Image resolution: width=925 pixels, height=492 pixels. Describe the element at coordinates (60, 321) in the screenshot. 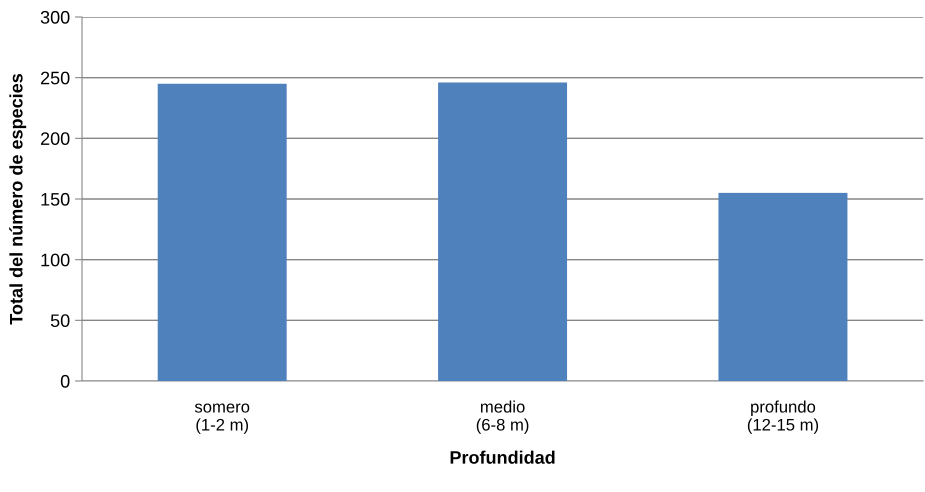

I see `y-tick-label: 50` at that location.